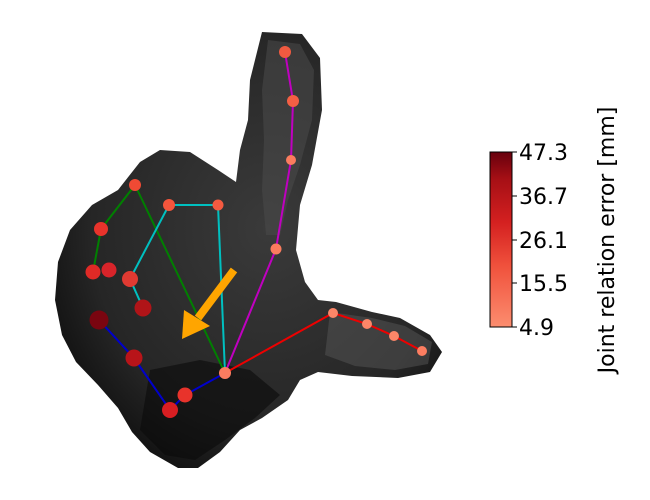  What do you see at coordinates (288, 137) in the screenshot?
I see `index-finger-shade` at bounding box center [288, 137].